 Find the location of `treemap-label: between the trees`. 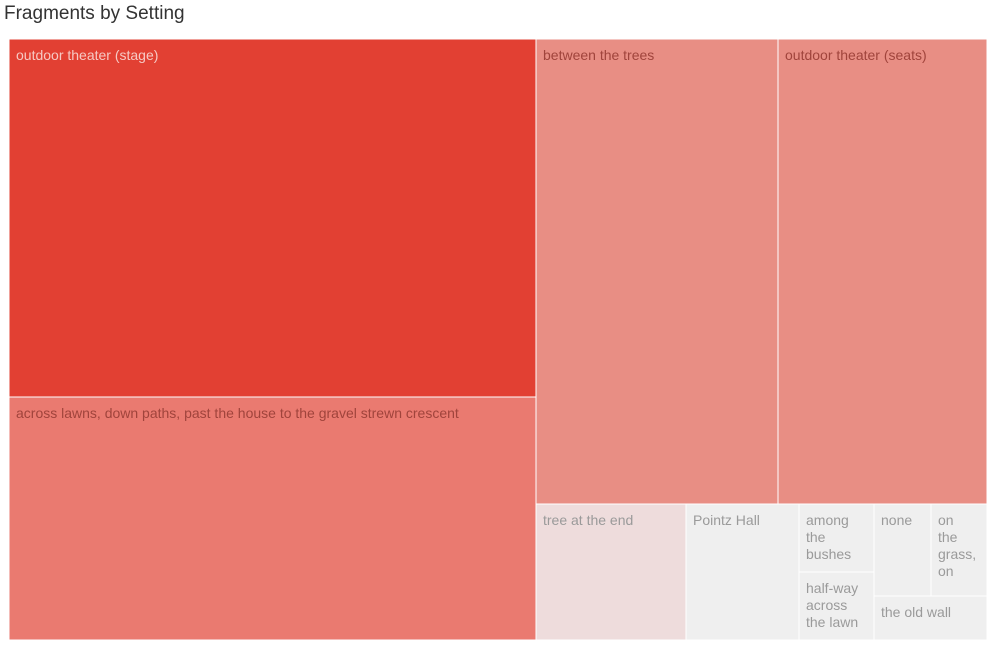

treemap-label: between the trees is located at coordinates (598, 55).